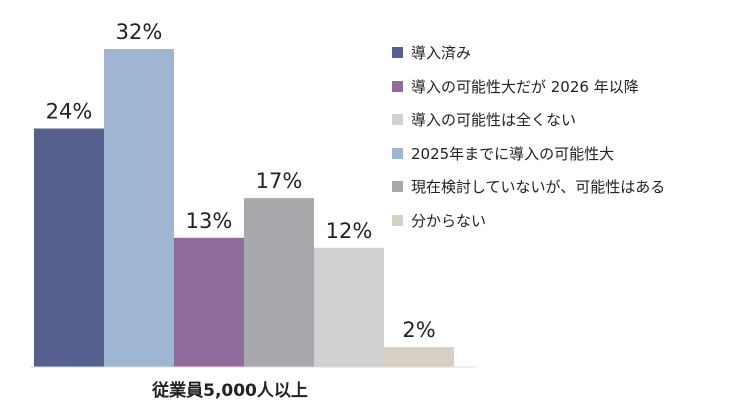  What do you see at coordinates (525, 86) in the screenshot?
I see `legend-label: 導入の可能性大だが 2026 年以降` at bounding box center [525, 86].